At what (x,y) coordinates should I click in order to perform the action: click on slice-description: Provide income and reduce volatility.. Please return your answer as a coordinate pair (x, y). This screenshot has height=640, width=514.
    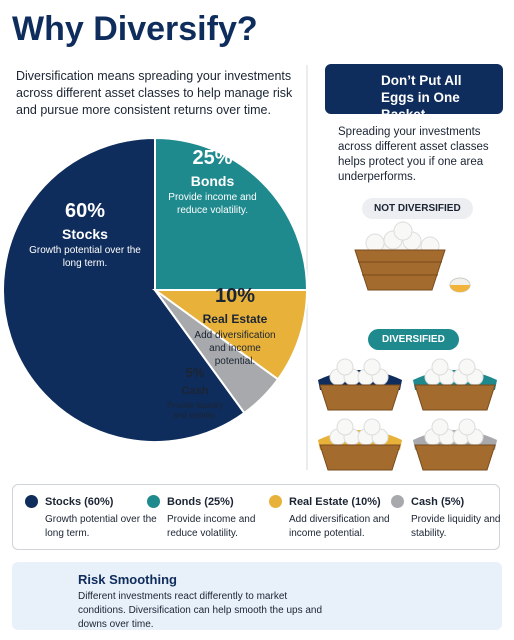
    Looking at the image, I should click on (212, 204).